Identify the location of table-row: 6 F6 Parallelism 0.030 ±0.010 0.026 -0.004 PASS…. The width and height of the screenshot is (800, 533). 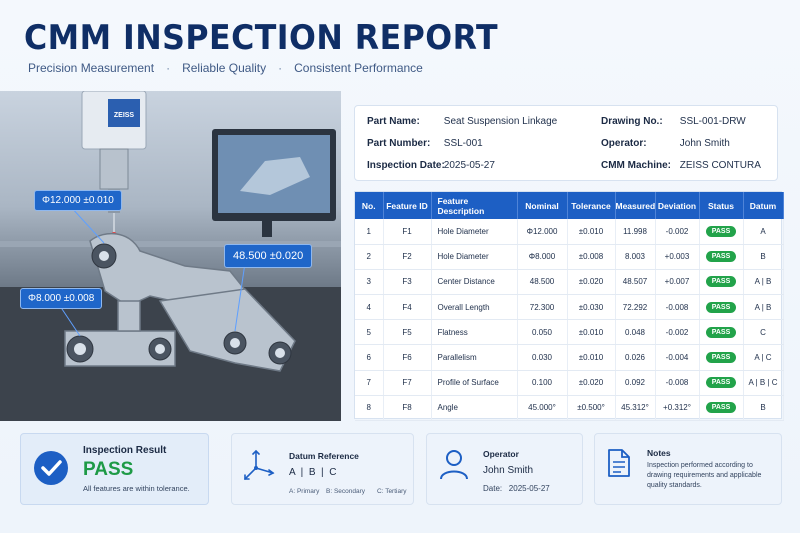
(569, 357).